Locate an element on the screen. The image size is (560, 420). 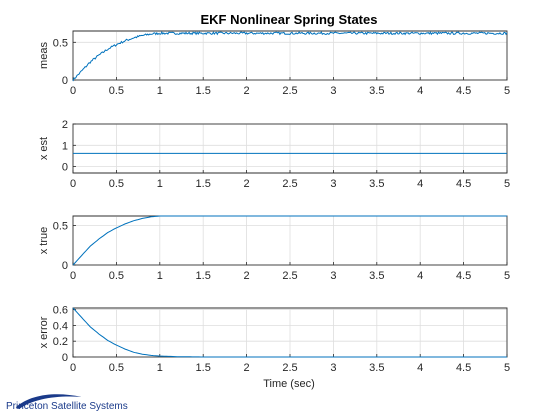
series-line-meas is located at coordinates (290, 56).